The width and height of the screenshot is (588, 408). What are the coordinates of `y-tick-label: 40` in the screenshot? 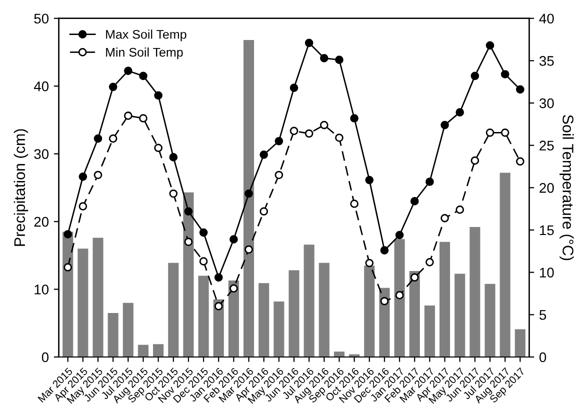 It's located at (41, 86).